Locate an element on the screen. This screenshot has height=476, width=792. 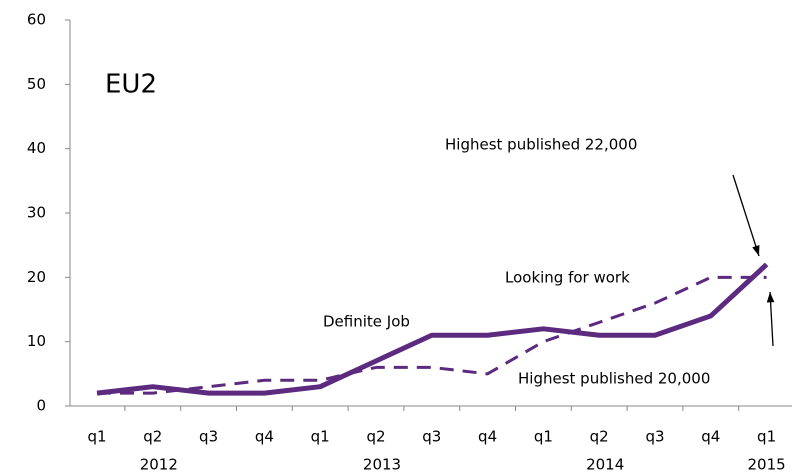
annotation: Highest published 22,000 is located at coordinates (541, 145).